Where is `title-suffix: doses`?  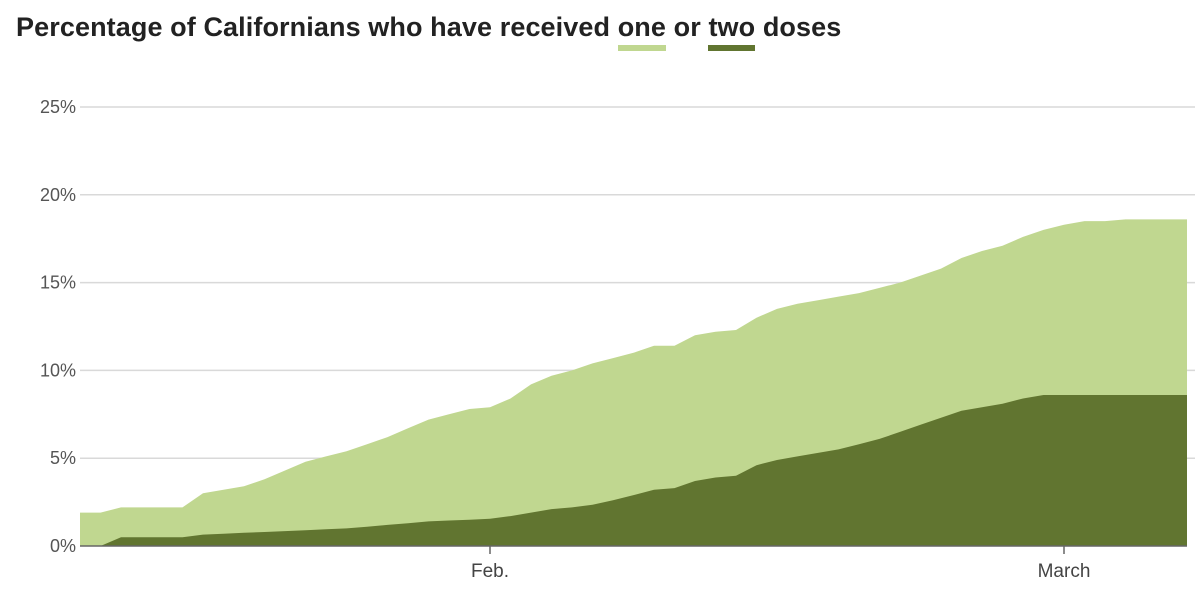
title-suffix: doses is located at coordinates (798, 27).